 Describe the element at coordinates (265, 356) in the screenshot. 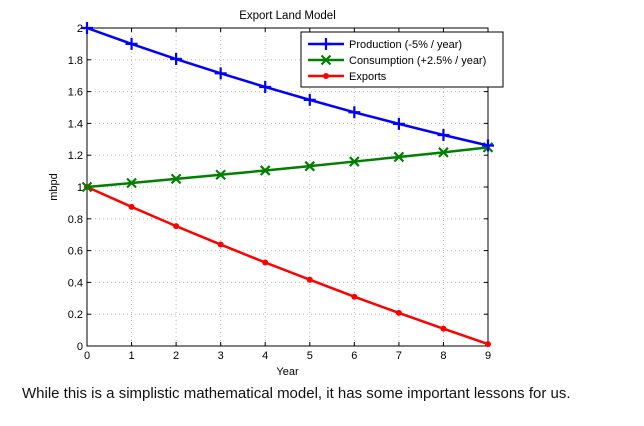

I see `x-tick-label: 4` at that location.